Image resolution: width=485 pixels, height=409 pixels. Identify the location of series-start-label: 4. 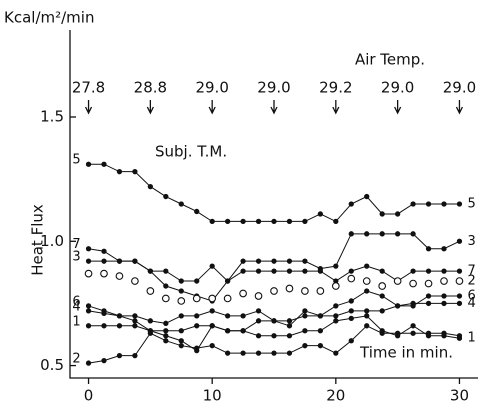
(76, 306).